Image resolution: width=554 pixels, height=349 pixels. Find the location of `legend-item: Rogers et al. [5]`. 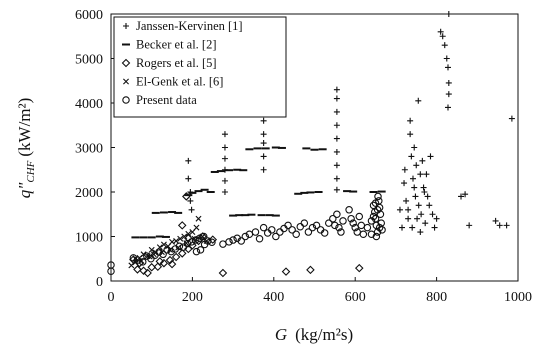

legend-item: Rogers et al. [5] is located at coordinates (169, 63).